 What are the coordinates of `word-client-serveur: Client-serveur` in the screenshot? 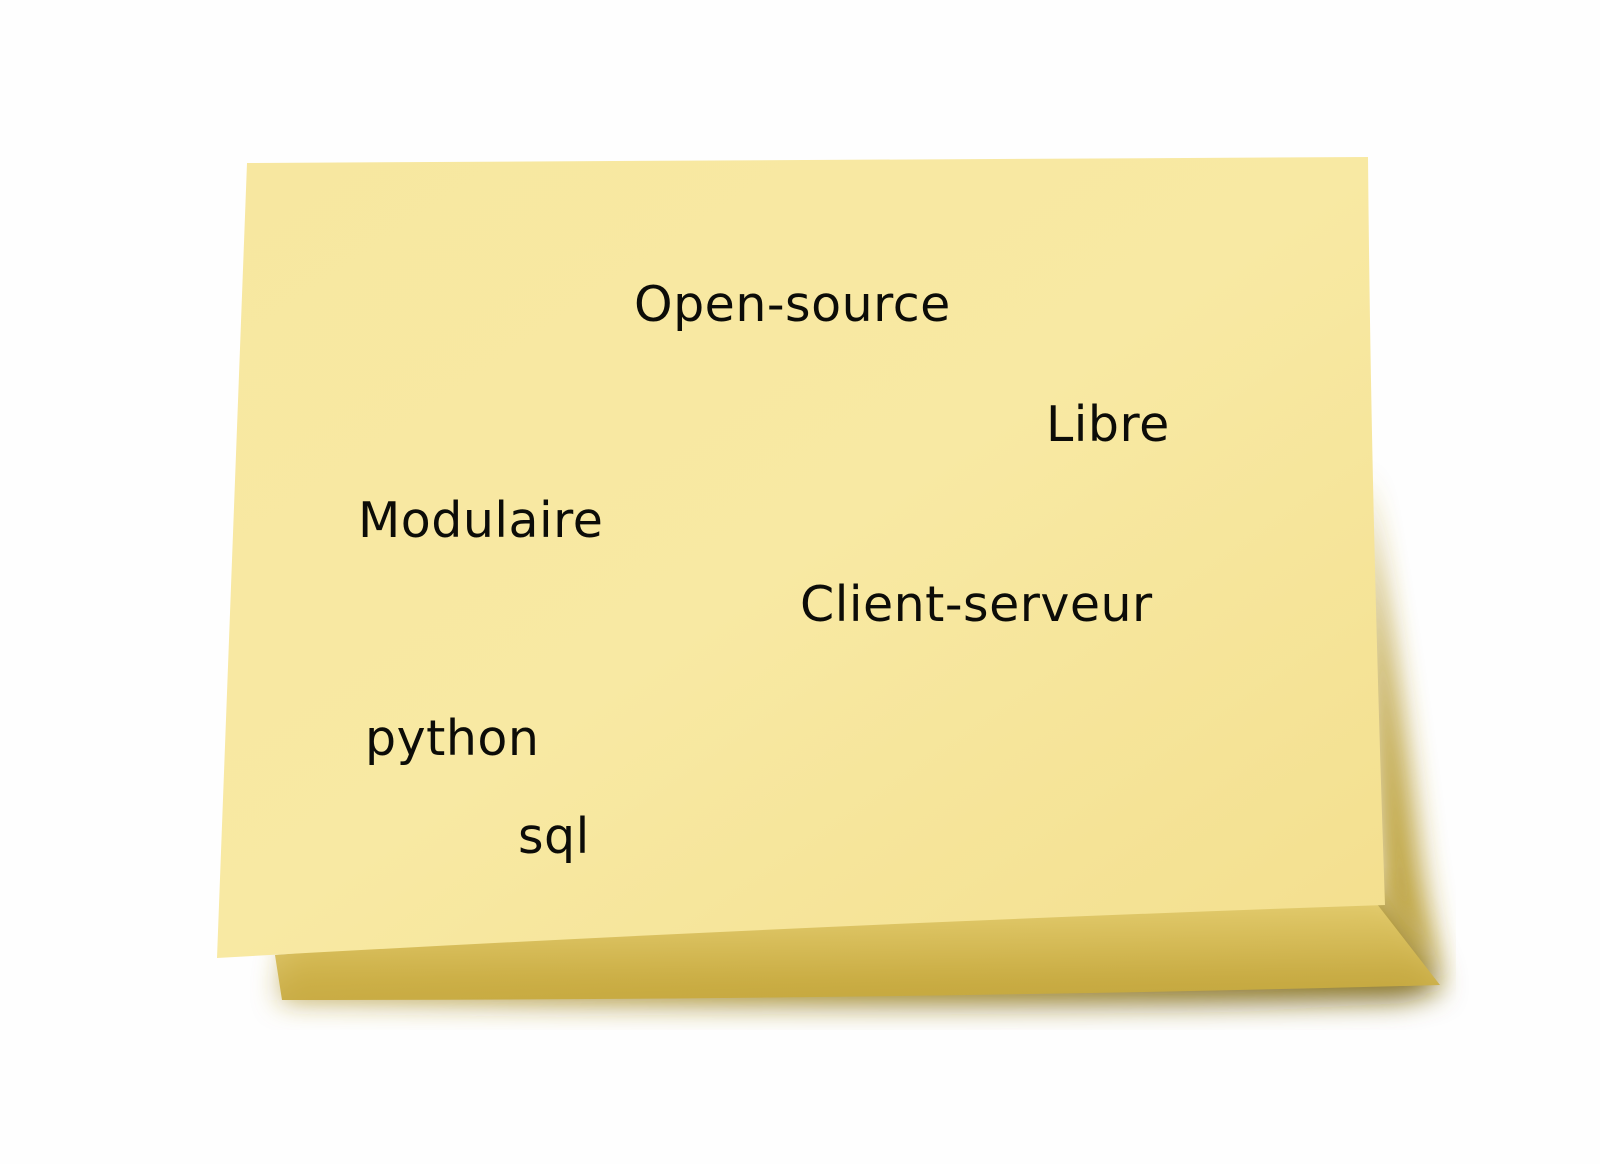 It's located at (976, 604).